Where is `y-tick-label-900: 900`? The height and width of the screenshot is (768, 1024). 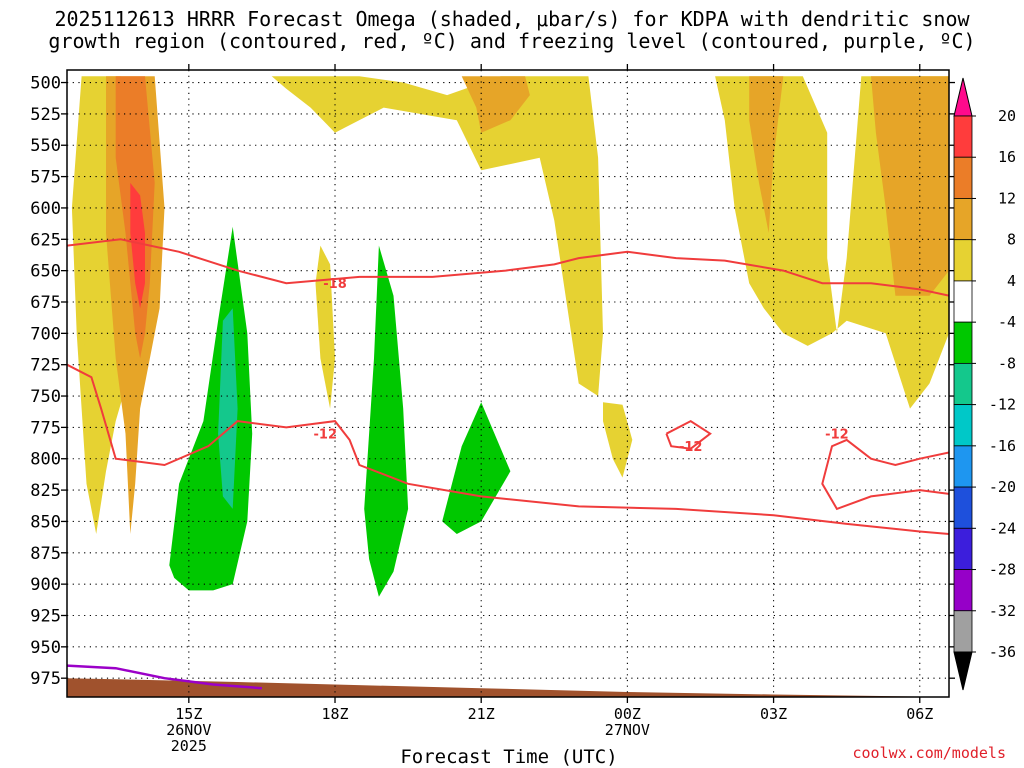
y-tick-label-900: 900 is located at coordinates (45, 585).